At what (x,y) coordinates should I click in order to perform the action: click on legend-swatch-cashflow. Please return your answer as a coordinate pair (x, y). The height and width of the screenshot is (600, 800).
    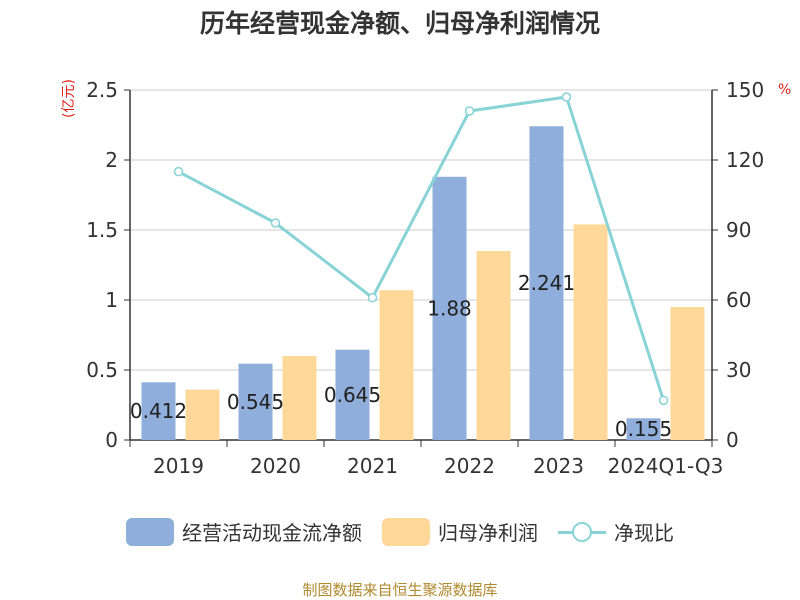
    Looking at the image, I should click on (150, 531).